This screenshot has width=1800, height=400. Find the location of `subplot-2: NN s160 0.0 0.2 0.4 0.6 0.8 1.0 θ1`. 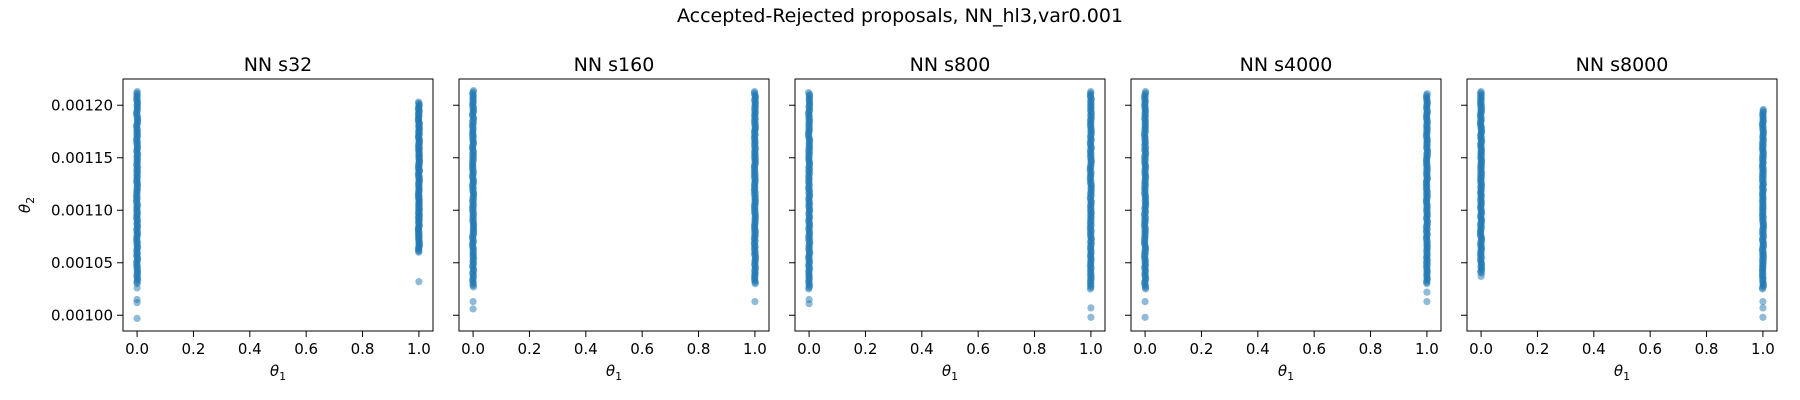

subplot-2: NN s160 0.0 0.2 0.4 0.6 0.8 1.0 θ1 is located at coordinates (611, 218).